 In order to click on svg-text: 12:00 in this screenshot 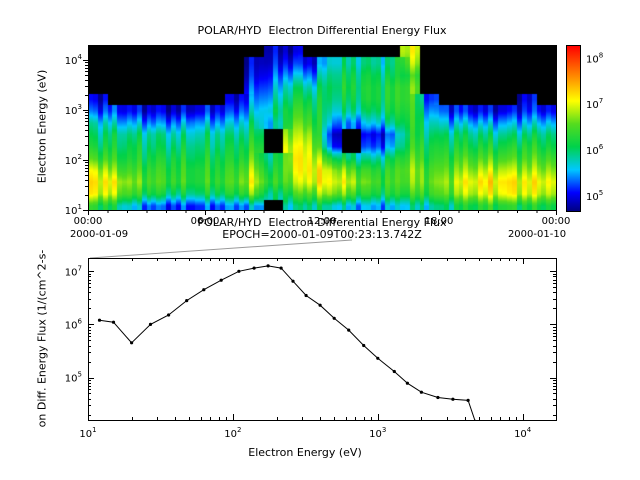, I will do `click(322, 221)`.